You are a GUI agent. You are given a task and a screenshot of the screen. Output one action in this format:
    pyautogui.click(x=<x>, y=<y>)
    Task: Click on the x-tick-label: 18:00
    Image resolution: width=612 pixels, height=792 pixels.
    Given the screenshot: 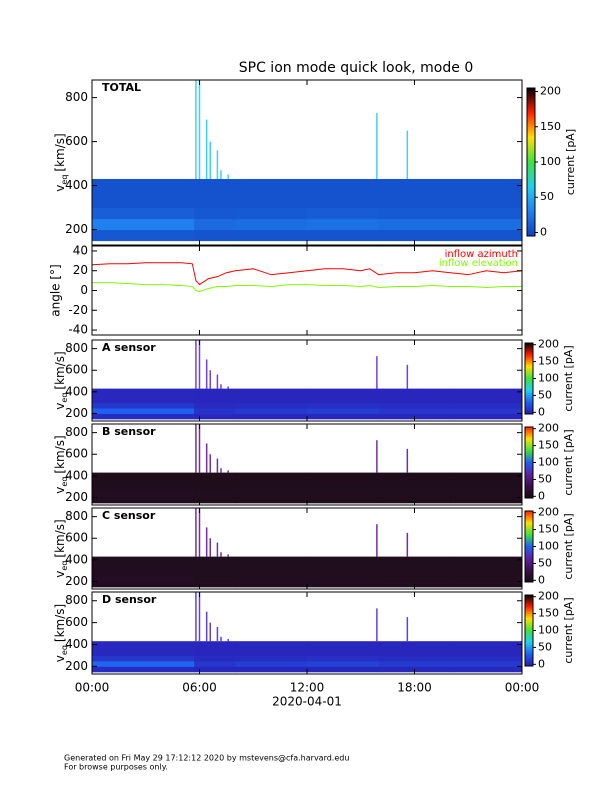 What is the action you would take?
    pyautogui.click(x=414, y=688)
    